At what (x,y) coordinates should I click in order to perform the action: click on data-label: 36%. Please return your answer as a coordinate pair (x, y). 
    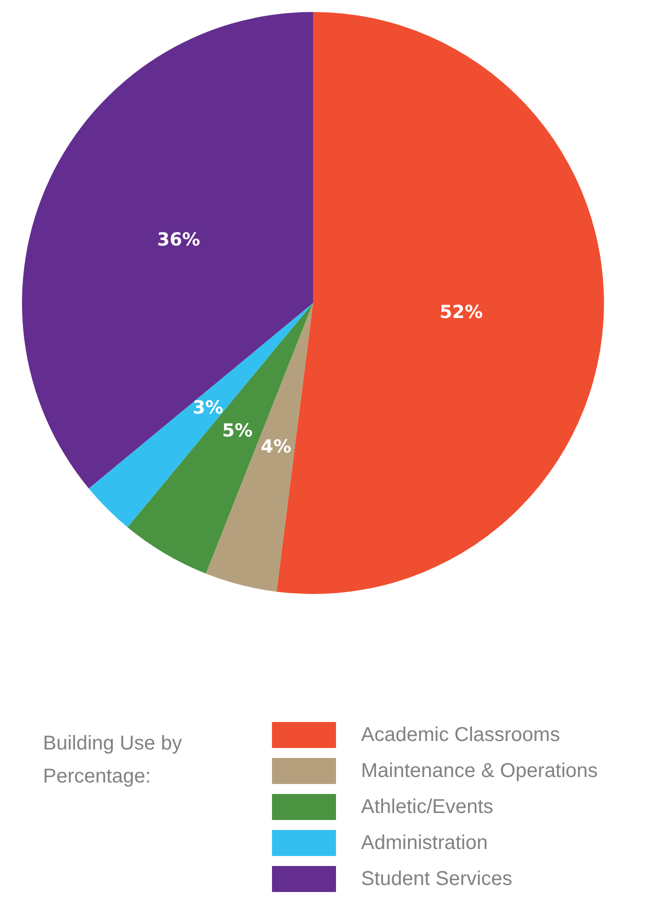
    Looking at the image, I should click on (178, 239).